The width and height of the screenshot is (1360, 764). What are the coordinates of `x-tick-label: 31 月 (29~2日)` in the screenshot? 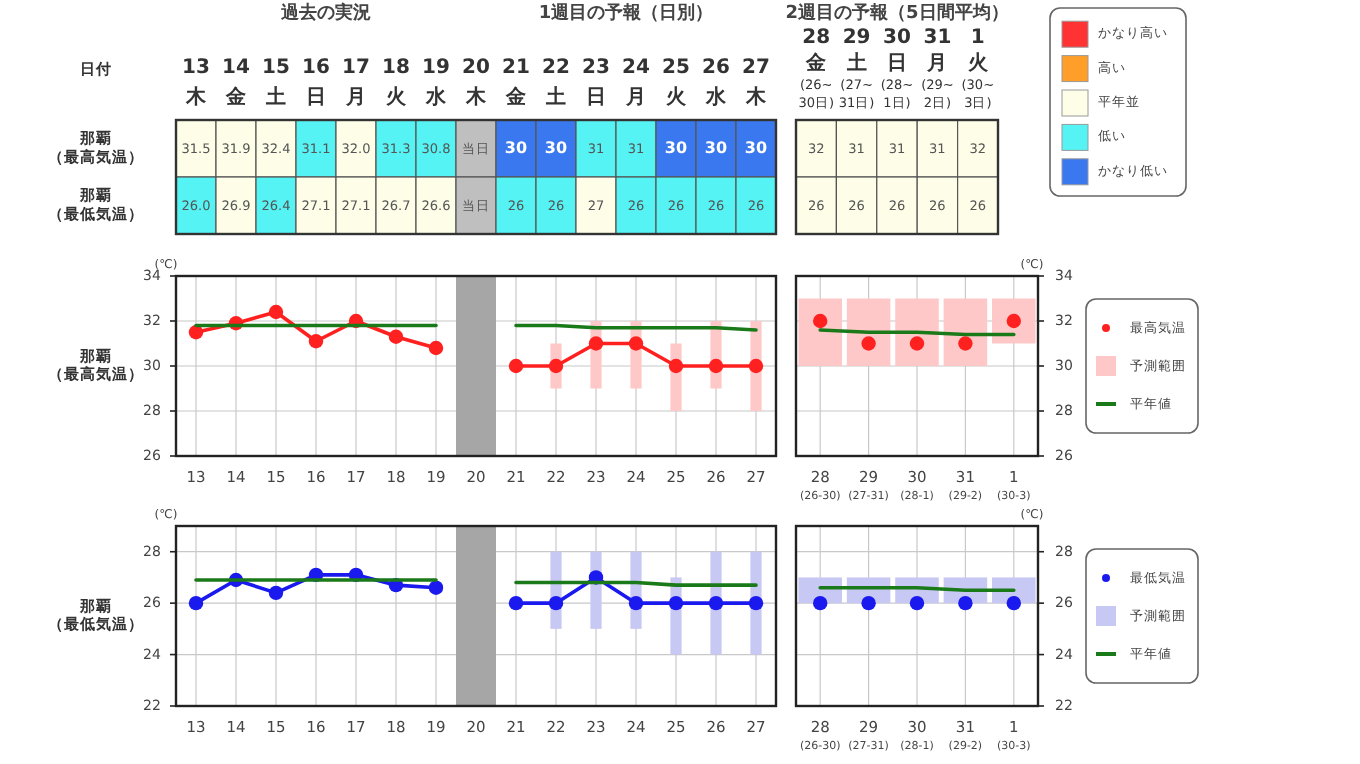 It's located at (937, 68).